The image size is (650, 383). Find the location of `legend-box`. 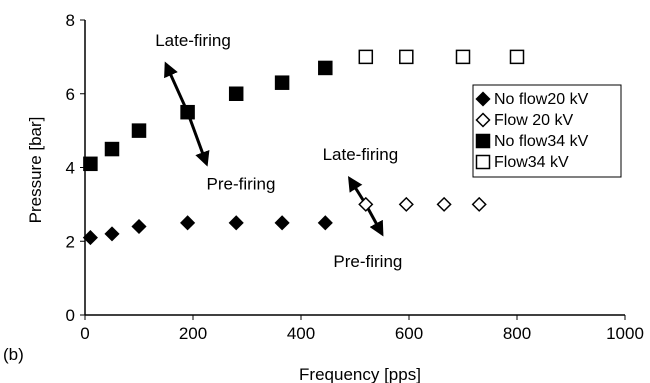

legend-box is located at coordinates (547, 131).